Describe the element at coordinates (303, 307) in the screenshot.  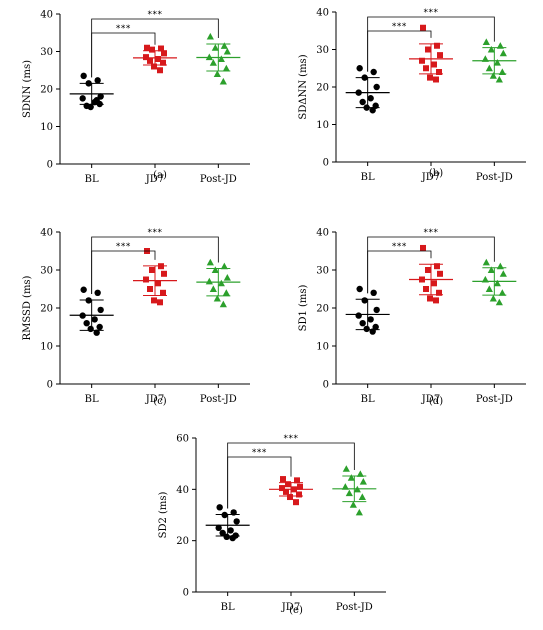
I see `y-axis-label: SD1 (ms)` at that location.